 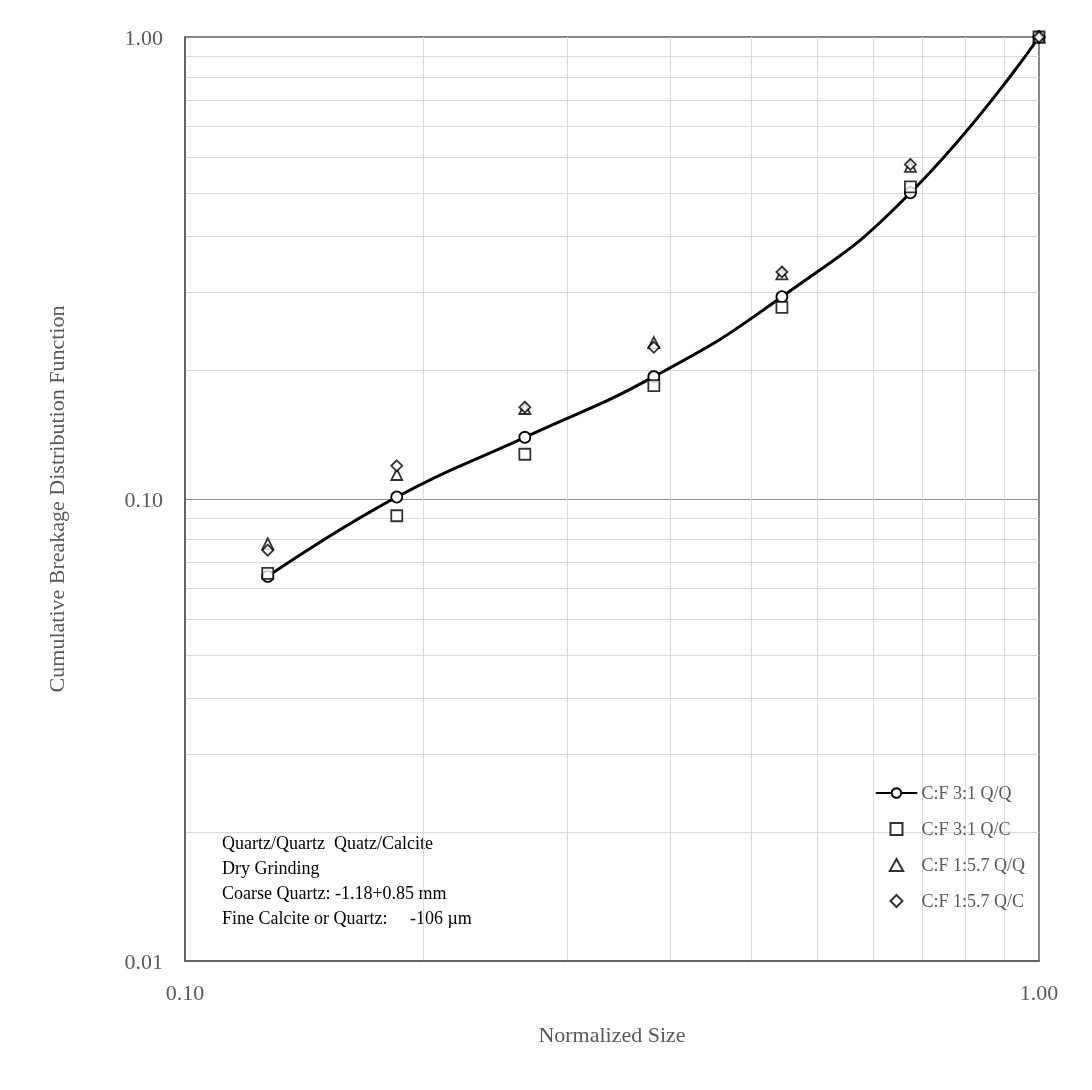 I want to click on annotation: Dry Grinding, so click(x=271, y=868).